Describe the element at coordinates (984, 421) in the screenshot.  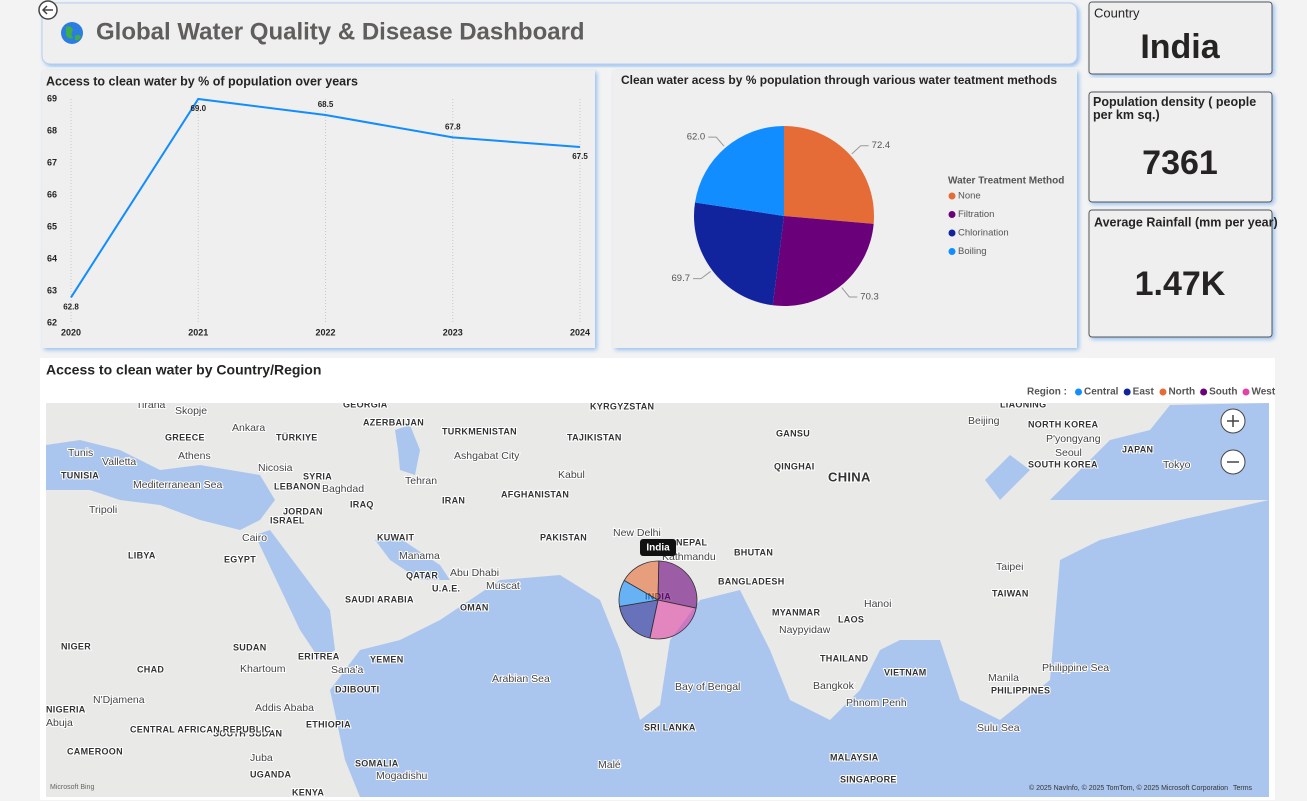
I see `map-label: Beijing` at that location.